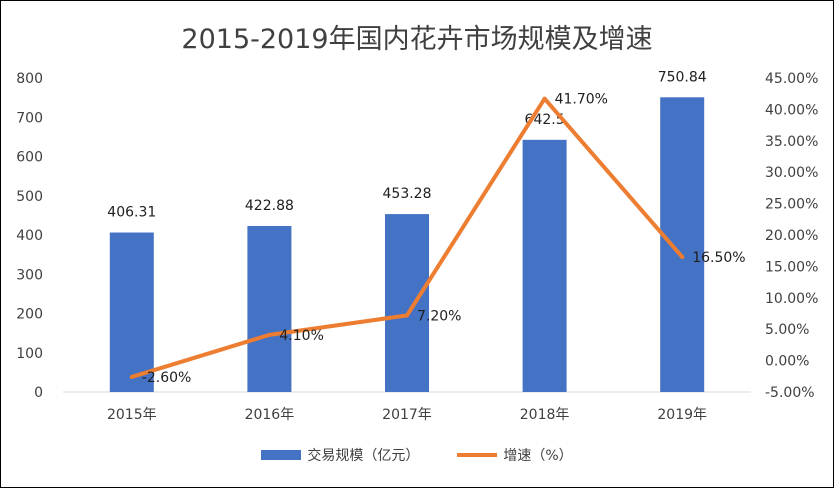 The height and width of the screenshot is (488, 834). I want to click on y-left-tick-label: 500, so click(29, 197).